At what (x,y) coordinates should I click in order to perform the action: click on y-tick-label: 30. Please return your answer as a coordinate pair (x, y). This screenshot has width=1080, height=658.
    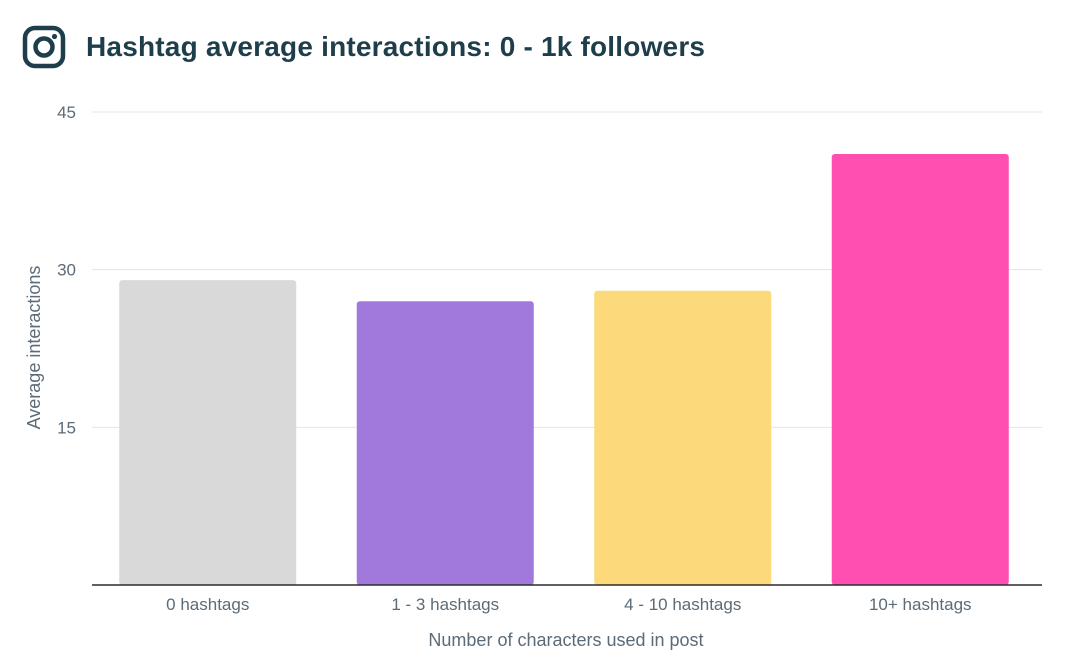
    Looking at the image, I should click on (66, 270).